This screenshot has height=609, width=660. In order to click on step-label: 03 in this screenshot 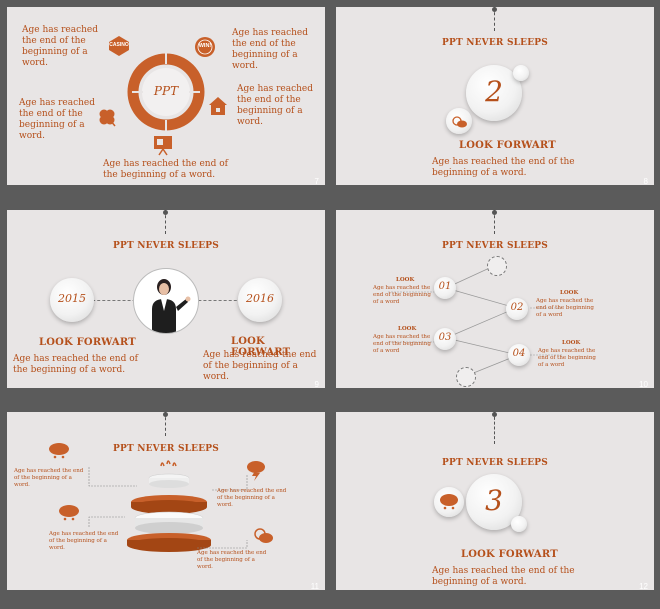, I will do `click(445, 337)`.